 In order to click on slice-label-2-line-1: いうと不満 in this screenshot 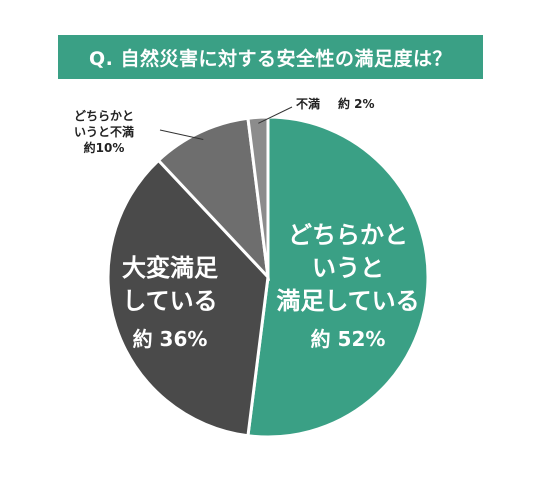, I will do `click(104, 131)`.